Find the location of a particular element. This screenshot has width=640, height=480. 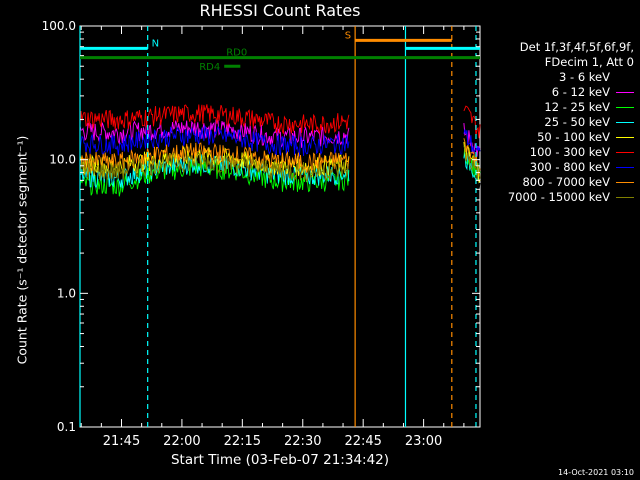

legend-entry-3: 25 - 50 keV is located at coordinates (571, 122).